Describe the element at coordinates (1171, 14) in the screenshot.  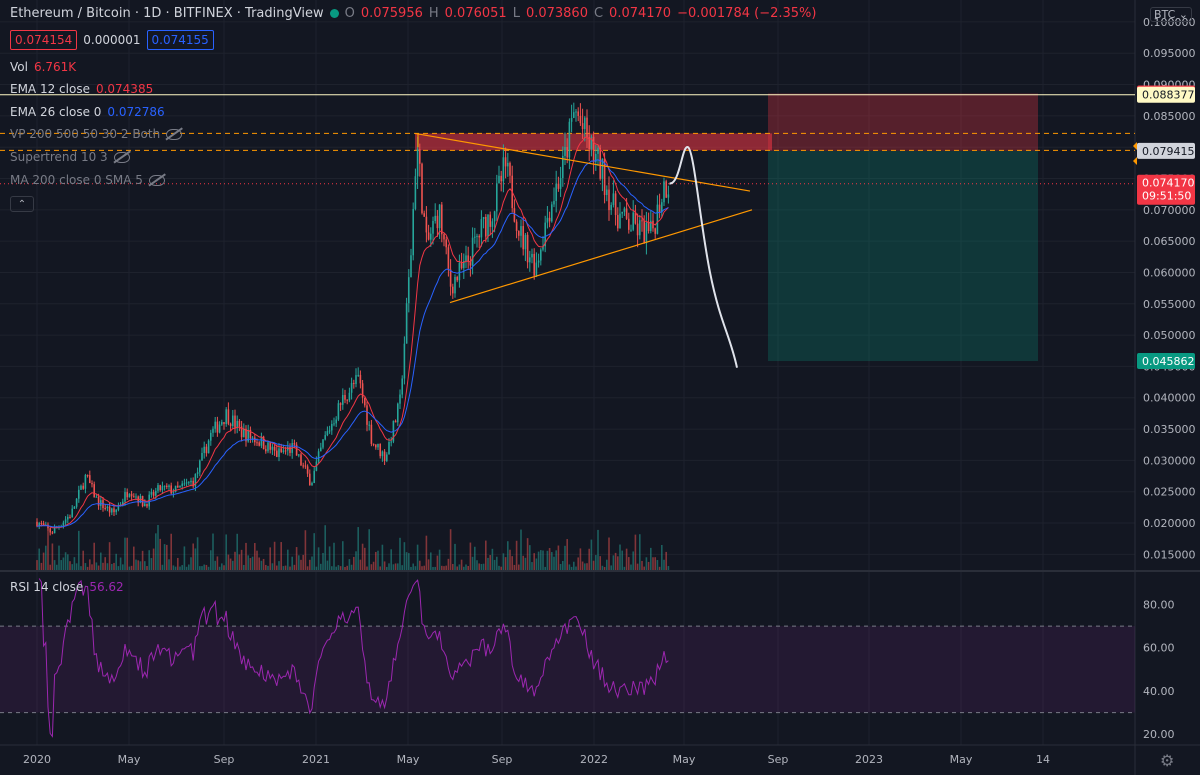
I see `currency-selector: BTC ⌄` at that location.